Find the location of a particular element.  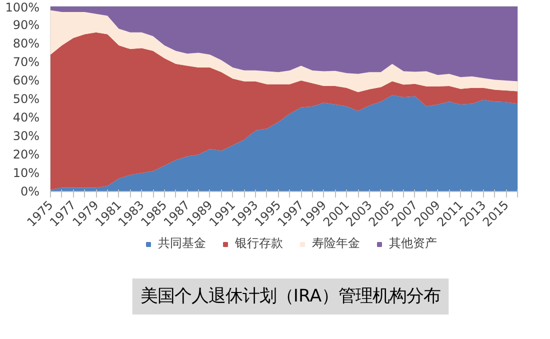

legend-label: 寿险年金 is located at coordinates (336, 243).